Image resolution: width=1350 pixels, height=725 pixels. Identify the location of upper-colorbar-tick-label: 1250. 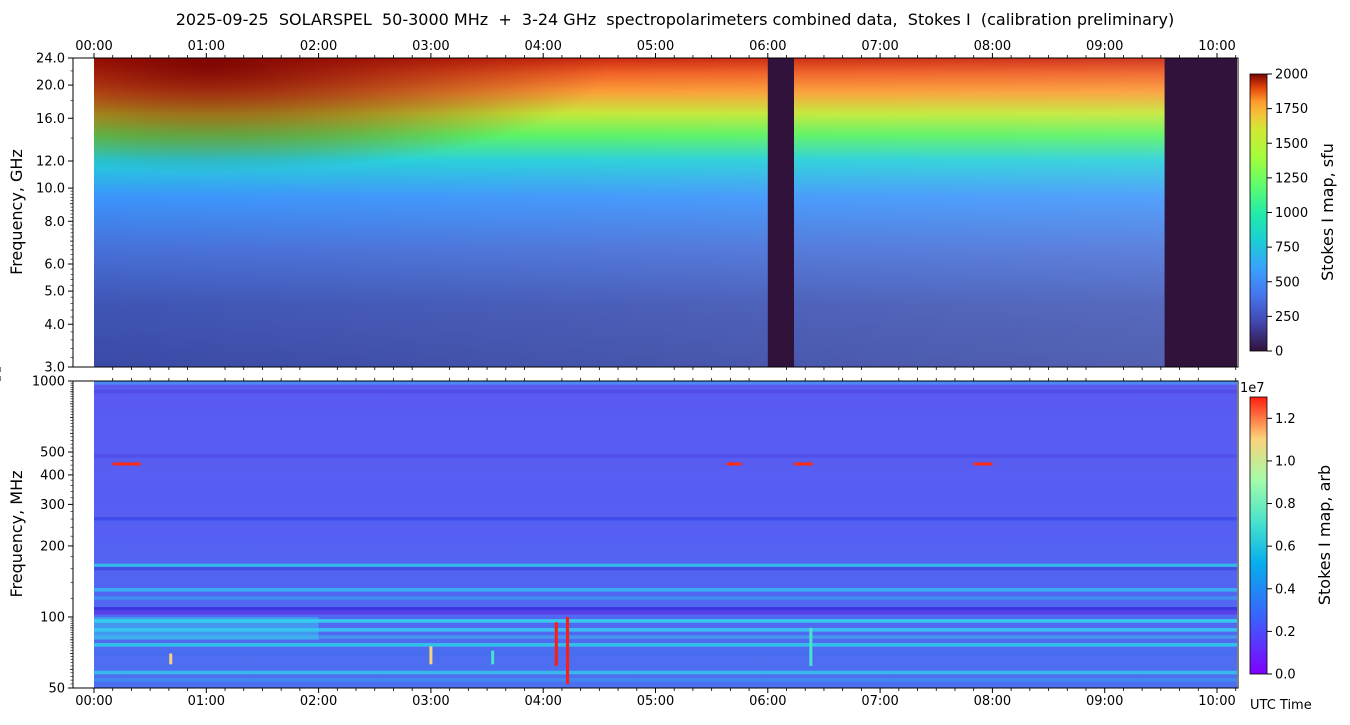
(1291, 178).